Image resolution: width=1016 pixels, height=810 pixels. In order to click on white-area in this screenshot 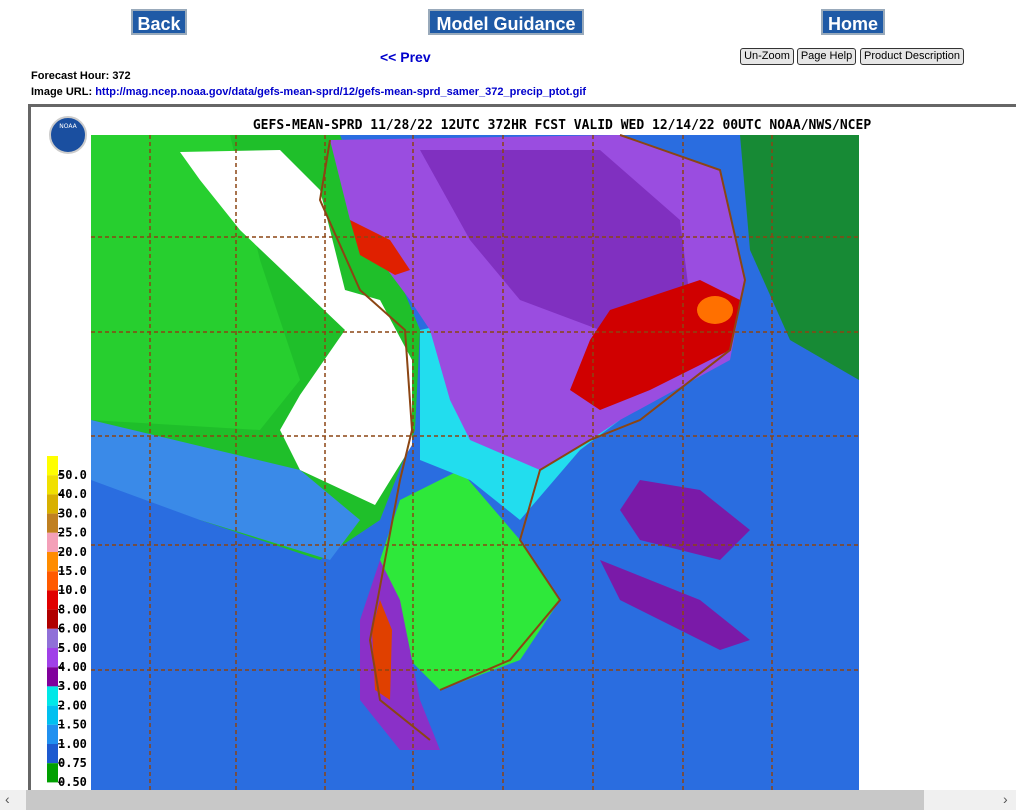, I will do `click(296, 327)`.